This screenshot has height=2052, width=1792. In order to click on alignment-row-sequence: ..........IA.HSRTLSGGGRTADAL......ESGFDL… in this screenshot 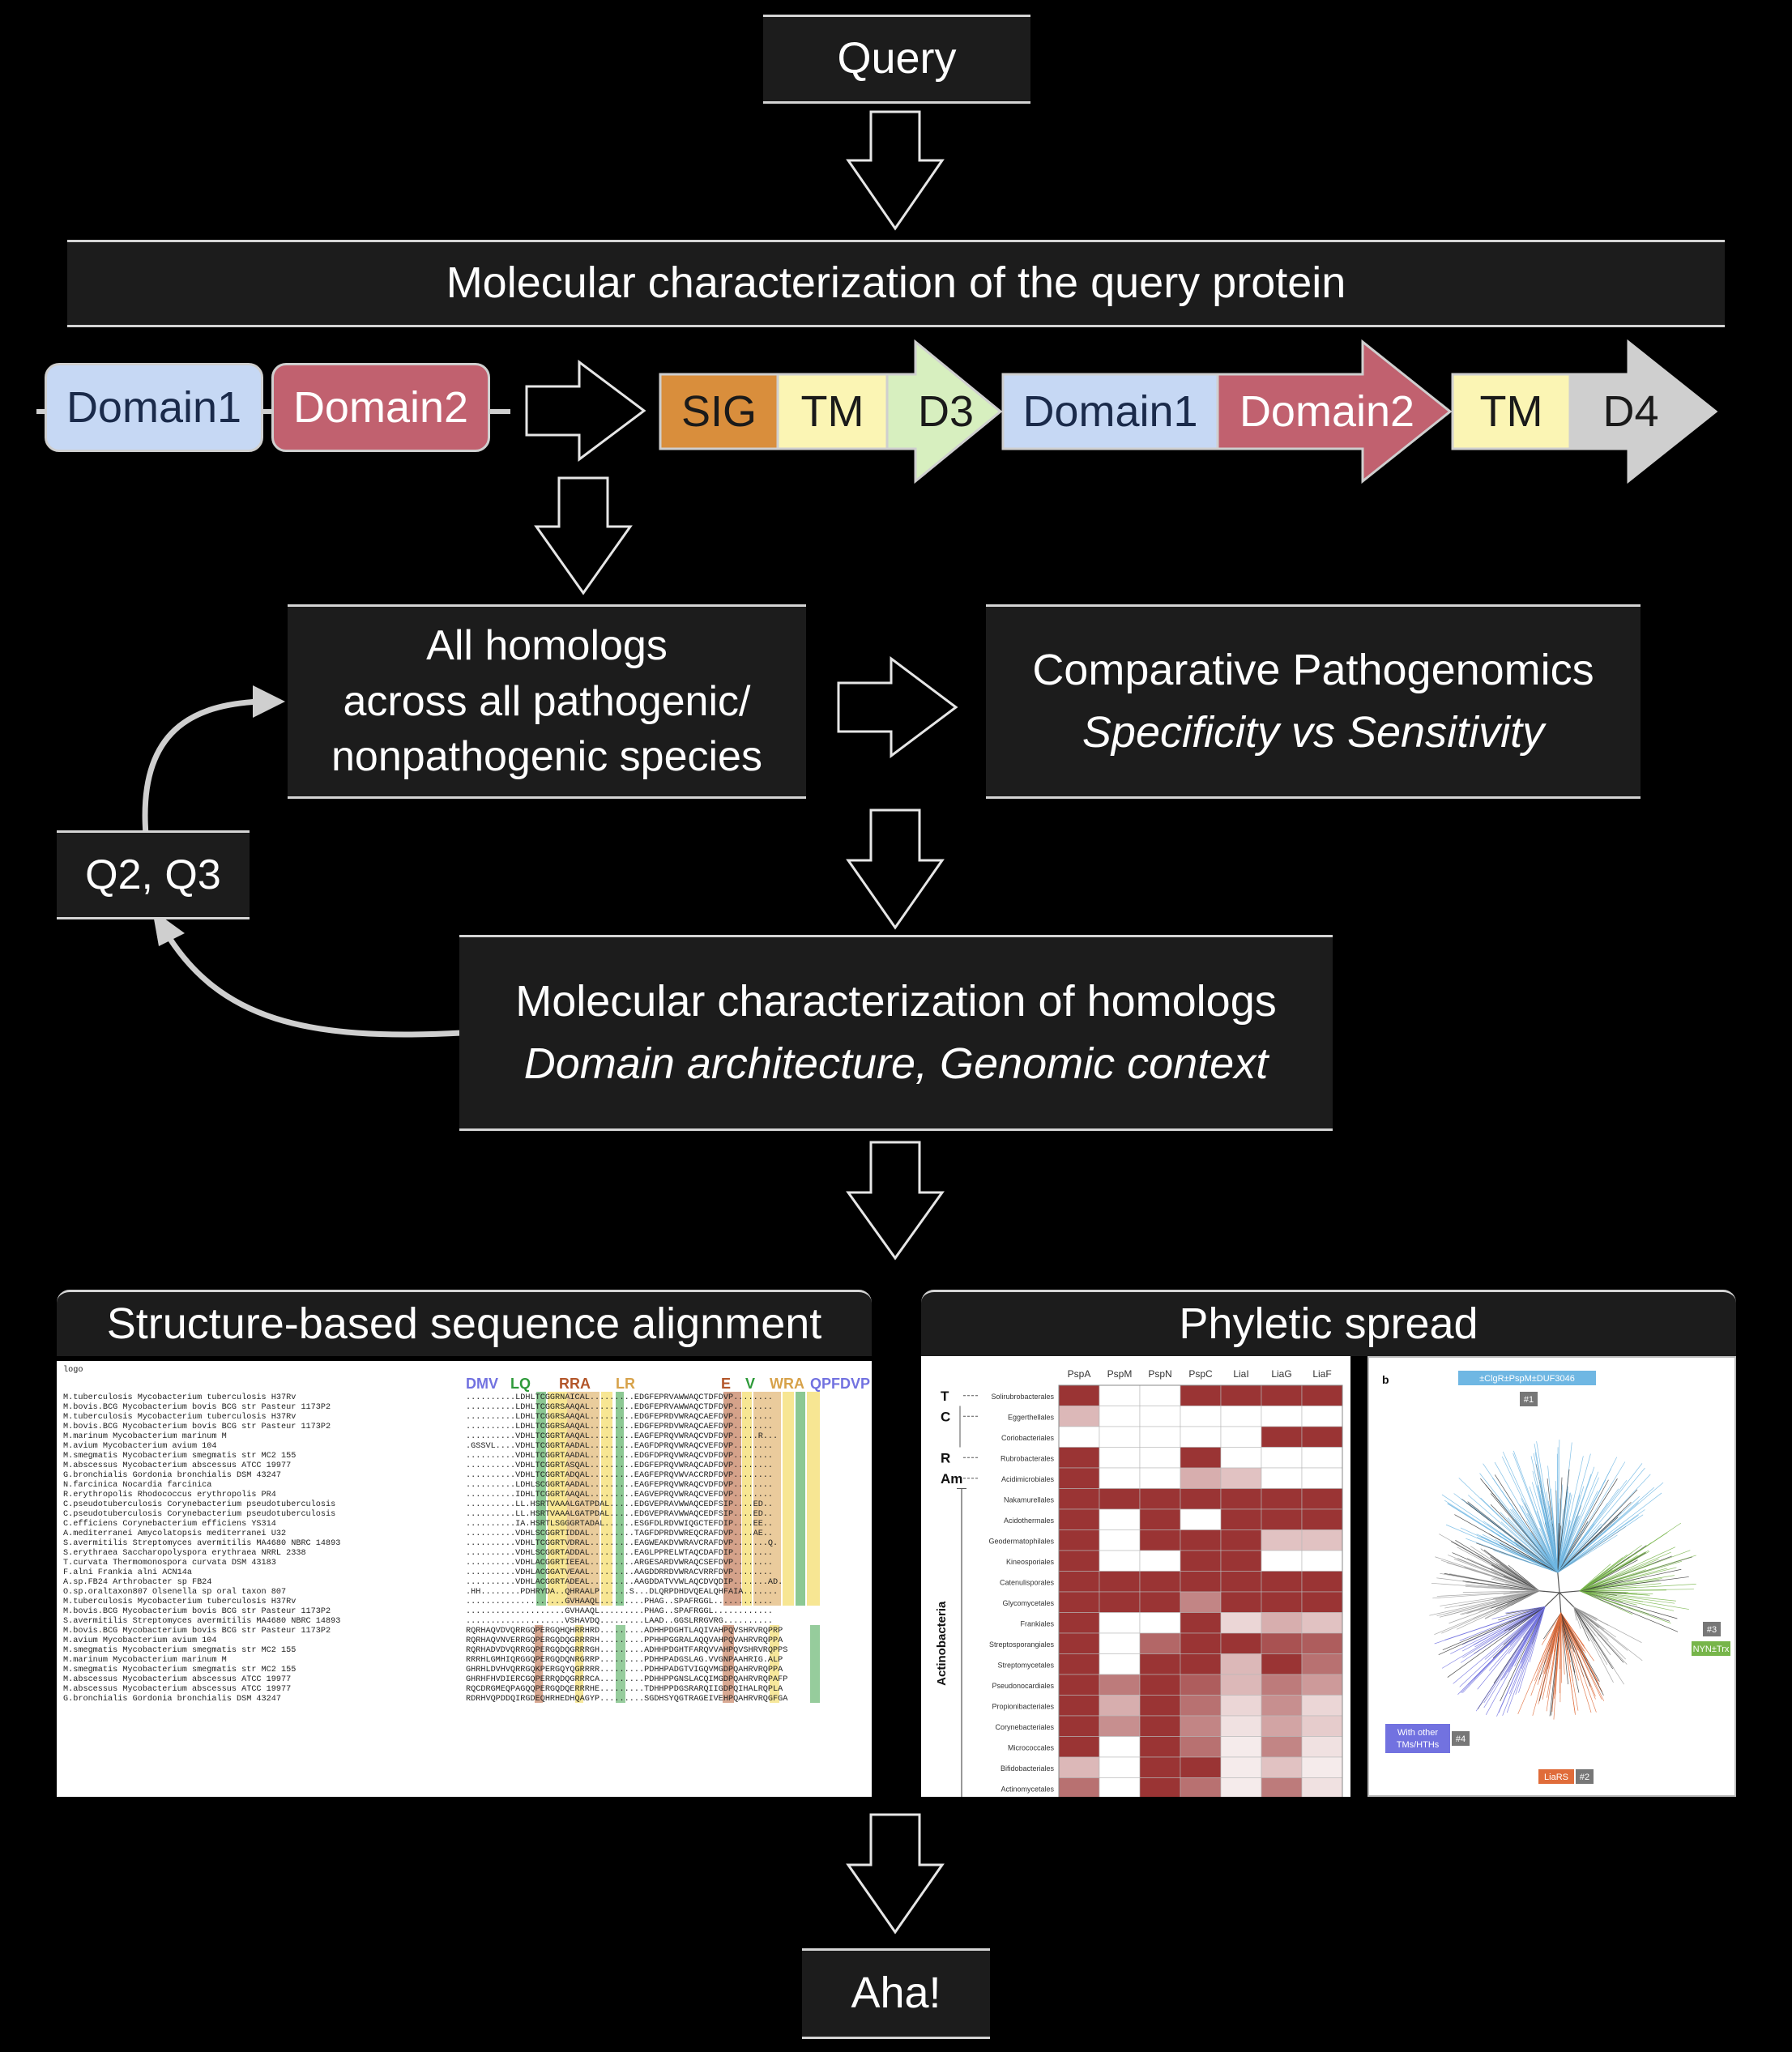, I will do `click(620, 1524)`.